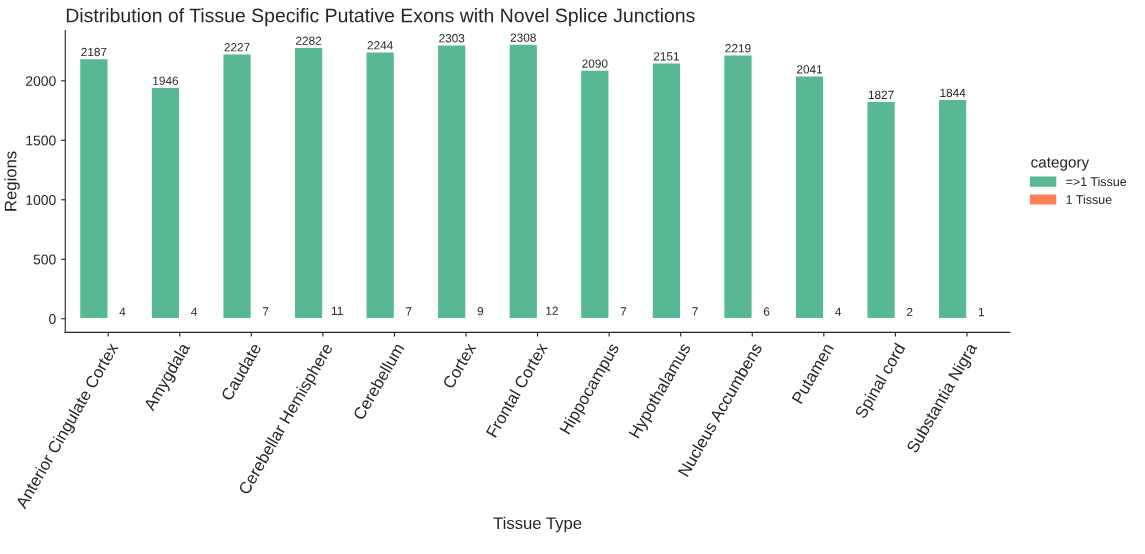 The width and height of the screenshot is (1145, 554). I want to click on data-label: 12, so click(552, 310).